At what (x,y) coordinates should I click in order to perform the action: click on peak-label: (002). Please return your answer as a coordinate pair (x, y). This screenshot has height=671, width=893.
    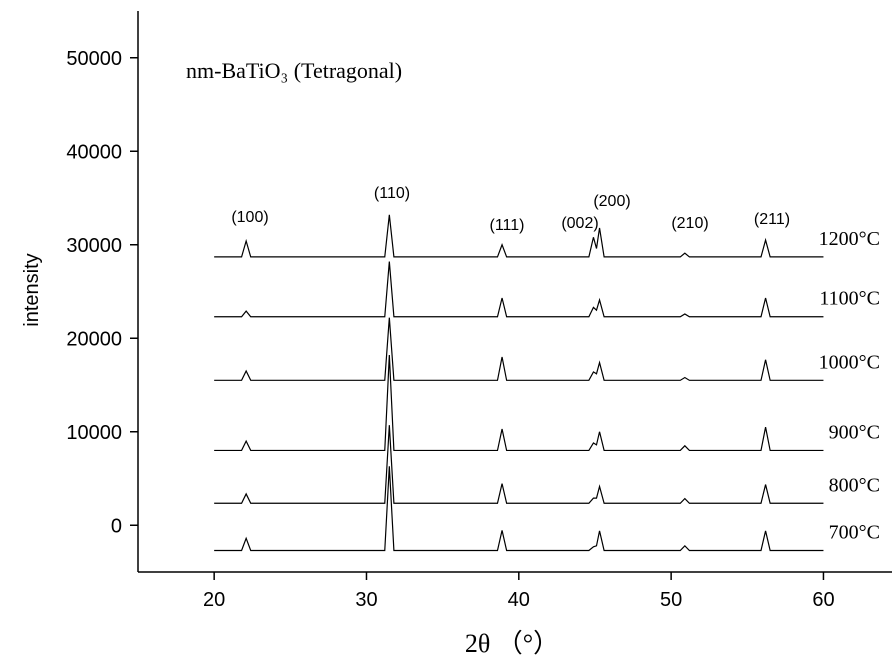
    Looking at the image, I should click on (579, 223).